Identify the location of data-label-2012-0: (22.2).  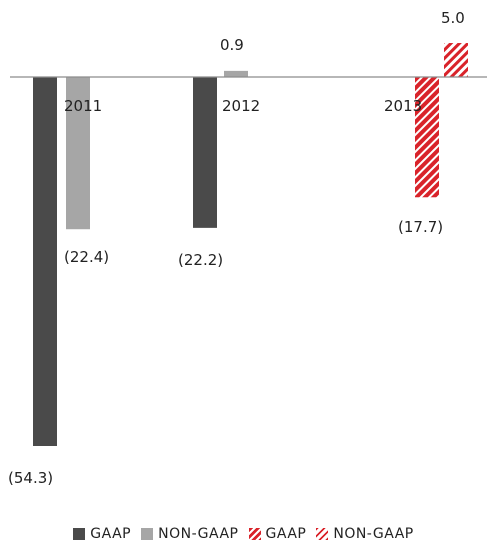
(200, 260).